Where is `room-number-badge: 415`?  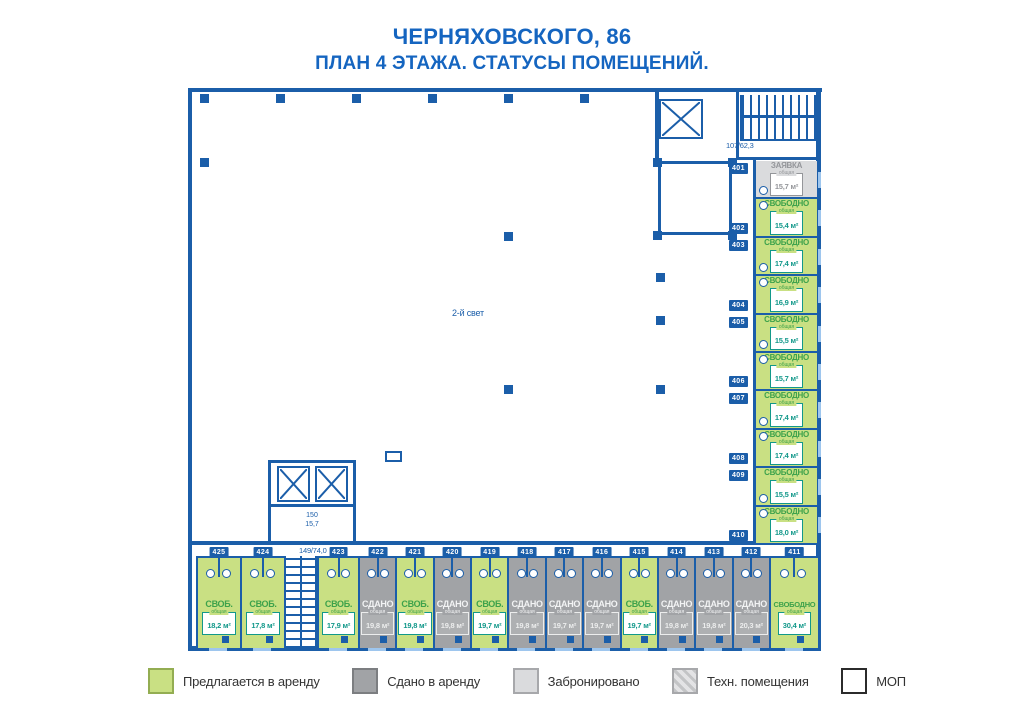
room-number-badge: 415 is located at coordinates (639, 552).